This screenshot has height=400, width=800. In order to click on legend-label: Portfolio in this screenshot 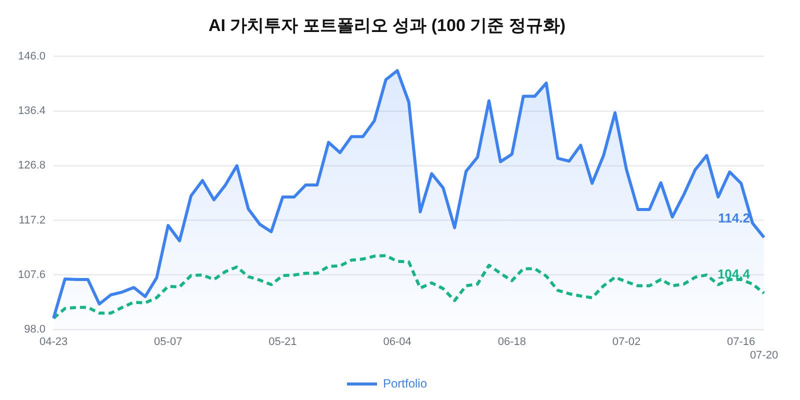, I will do `click(405, 383)`.